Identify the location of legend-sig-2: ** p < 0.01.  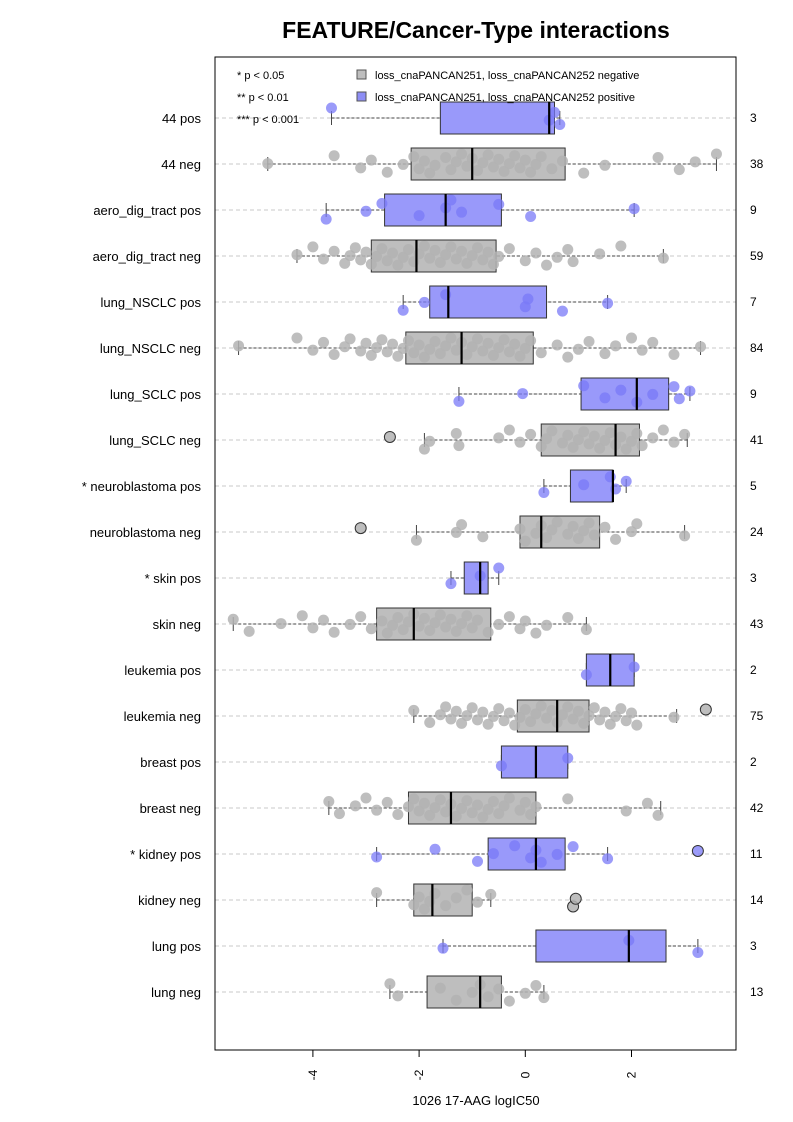
(263, 98).